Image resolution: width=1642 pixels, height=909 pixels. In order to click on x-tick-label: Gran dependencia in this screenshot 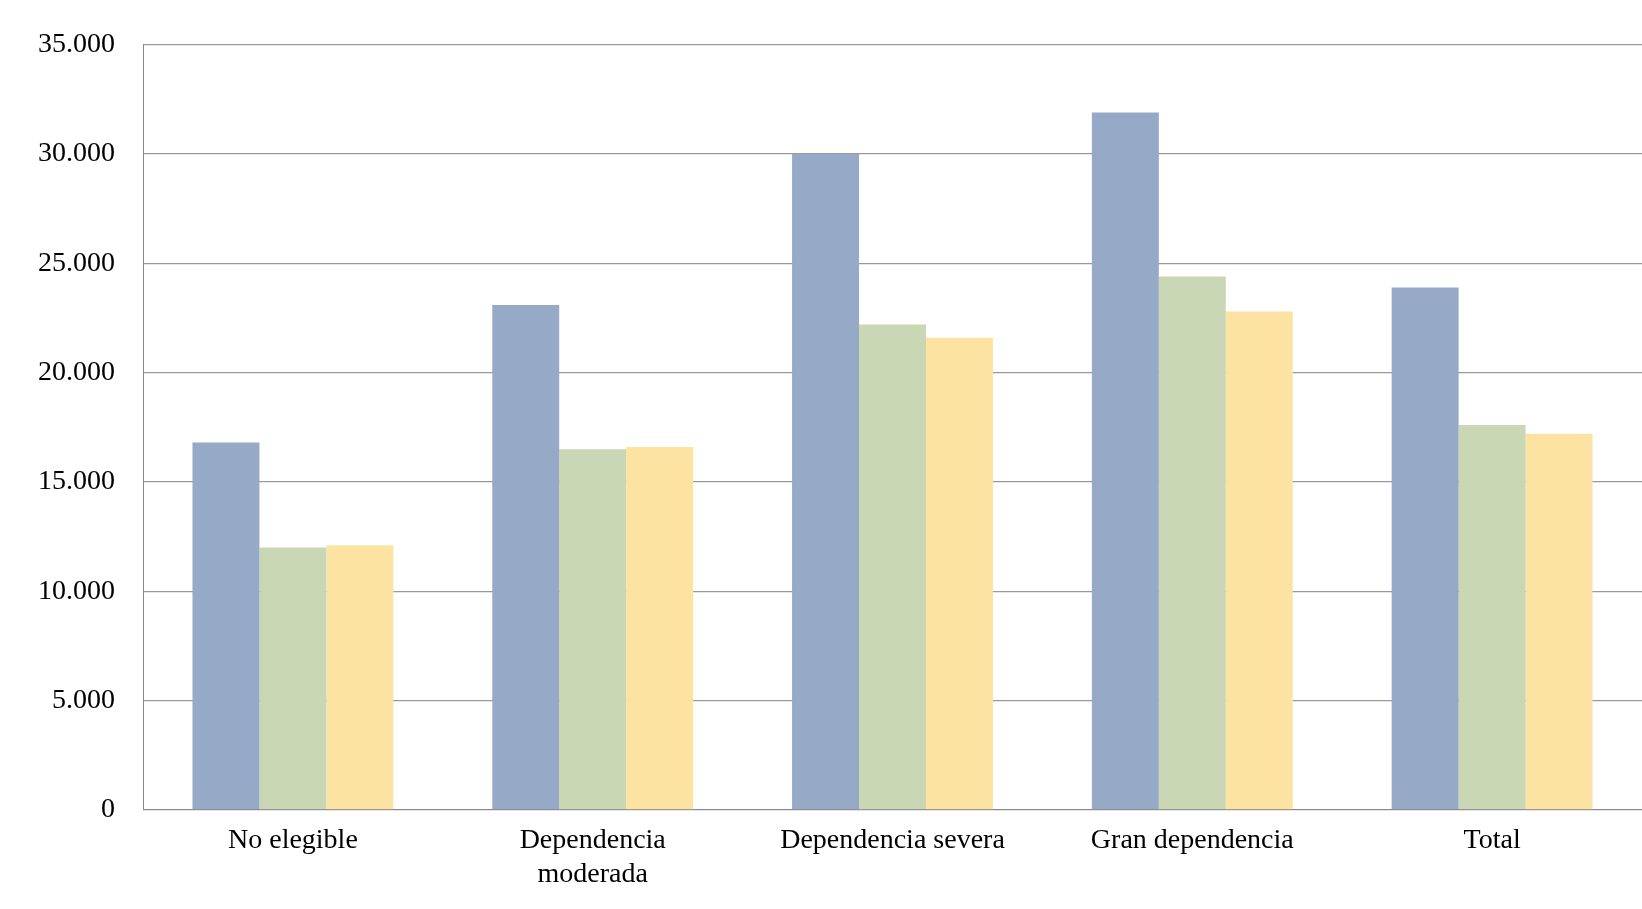, I will do `click(1192, 838)`.